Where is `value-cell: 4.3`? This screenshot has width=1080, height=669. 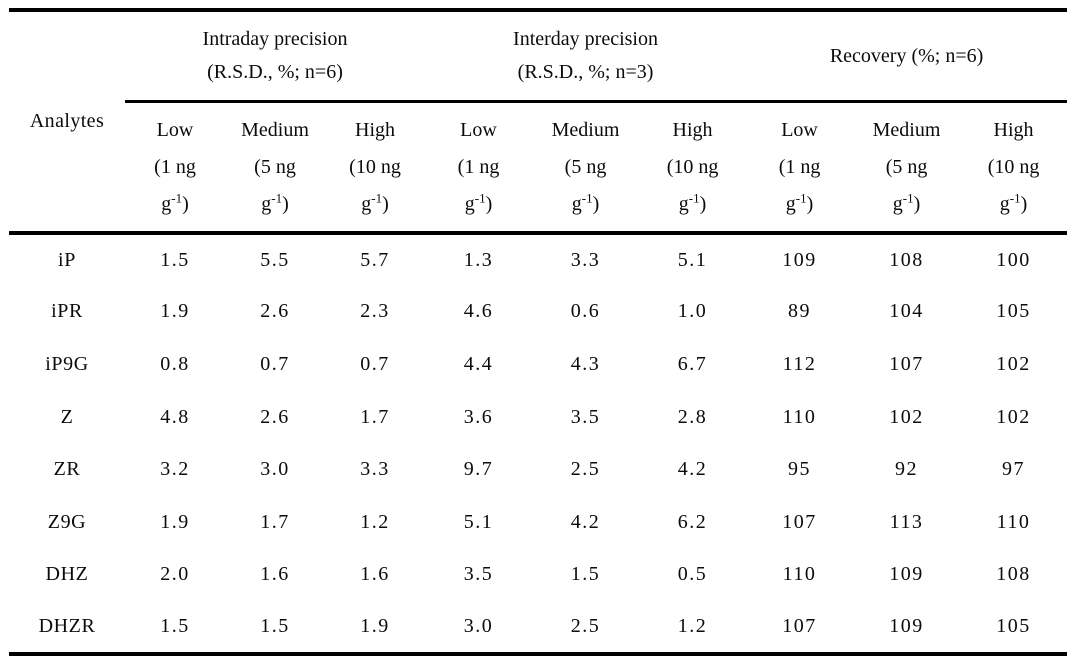
value-cell: 4.3 is located at coordinates (585, 363).